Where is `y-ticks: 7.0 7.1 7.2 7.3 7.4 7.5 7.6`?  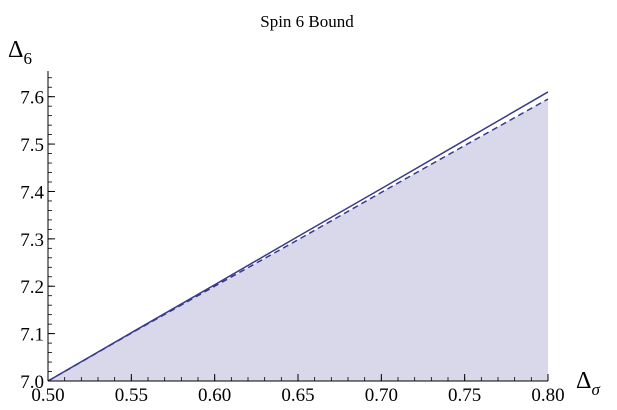
y-ticks: 7.0 7.1 7.2 7.3 7.4 7.5 7.6 is located at coordinates (37, 235).